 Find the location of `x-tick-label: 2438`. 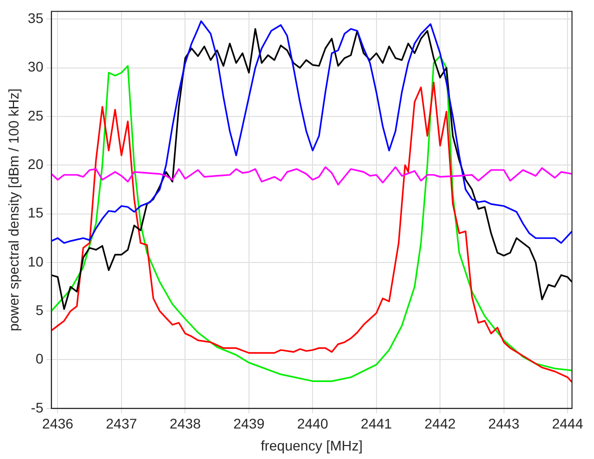

x-tick-label: 2438 is located at coordinates (185, 424).